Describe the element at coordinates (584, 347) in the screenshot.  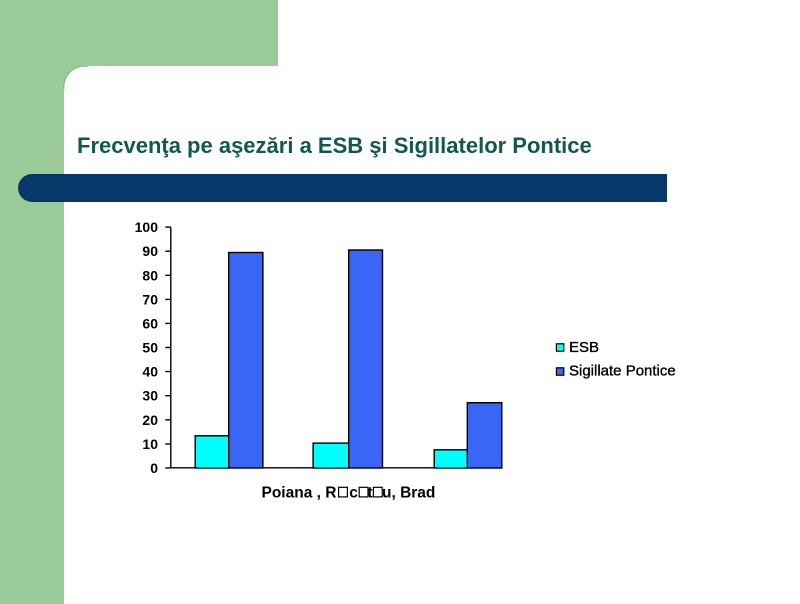
I see `svg-text: ESB` at that location.